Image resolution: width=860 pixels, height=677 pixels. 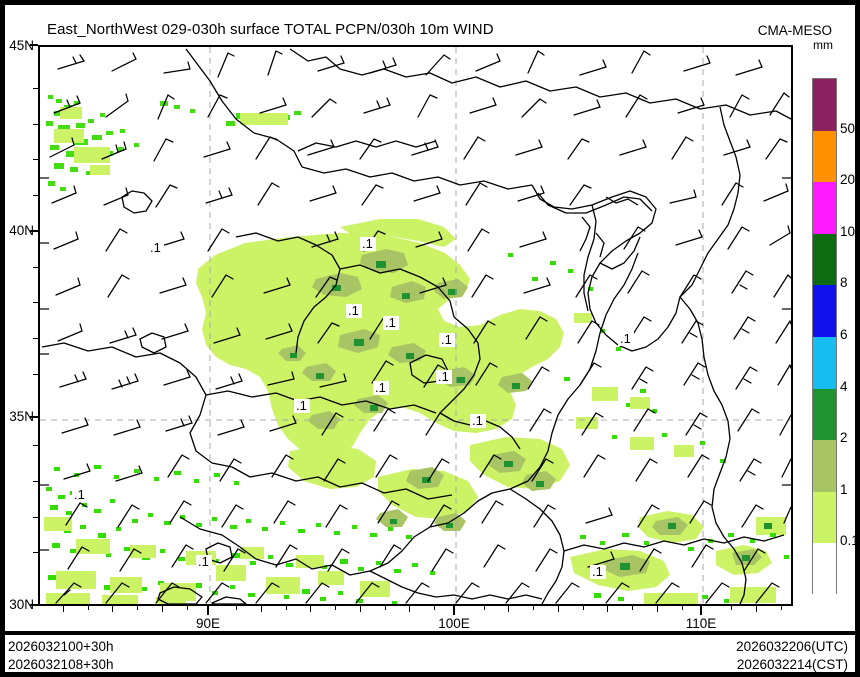 What do you see at coordinates (430, 633) in the screenshot?
I see `footer-divider` at bounding box center [430, 633].